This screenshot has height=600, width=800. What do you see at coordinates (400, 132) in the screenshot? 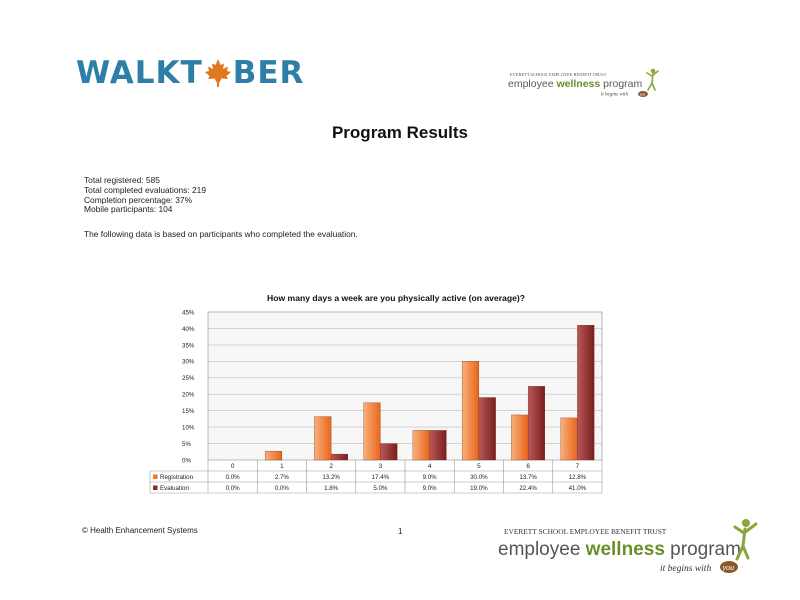
I see `page-title: Program Results` at bounding box center [400, 132].